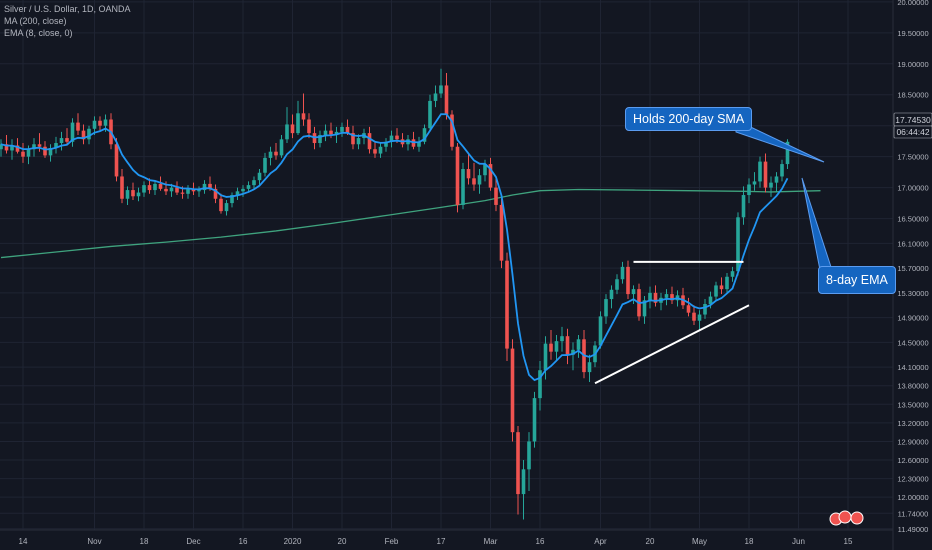  Describe the element at coordinates (67, 9) in the screenshot. I see `symbol-title: Silver / U.S. Dollar, 1D, OANDA` at that location.